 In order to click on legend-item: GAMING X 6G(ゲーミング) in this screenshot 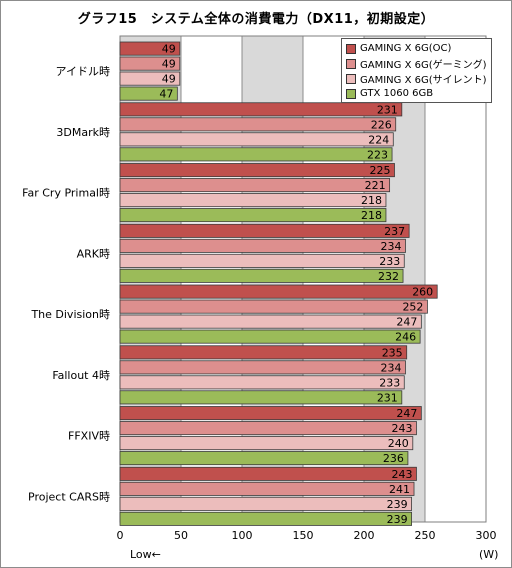, I will do `click(416, 63)`.